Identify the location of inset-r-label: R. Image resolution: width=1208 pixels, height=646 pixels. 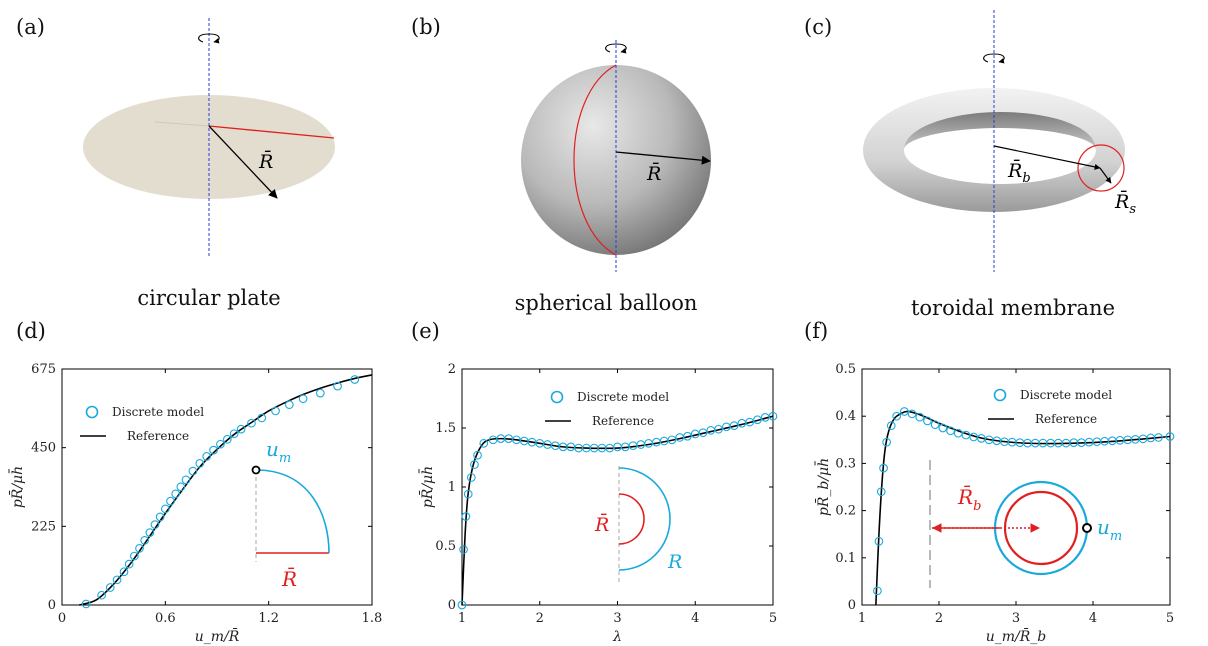
(674, 562).